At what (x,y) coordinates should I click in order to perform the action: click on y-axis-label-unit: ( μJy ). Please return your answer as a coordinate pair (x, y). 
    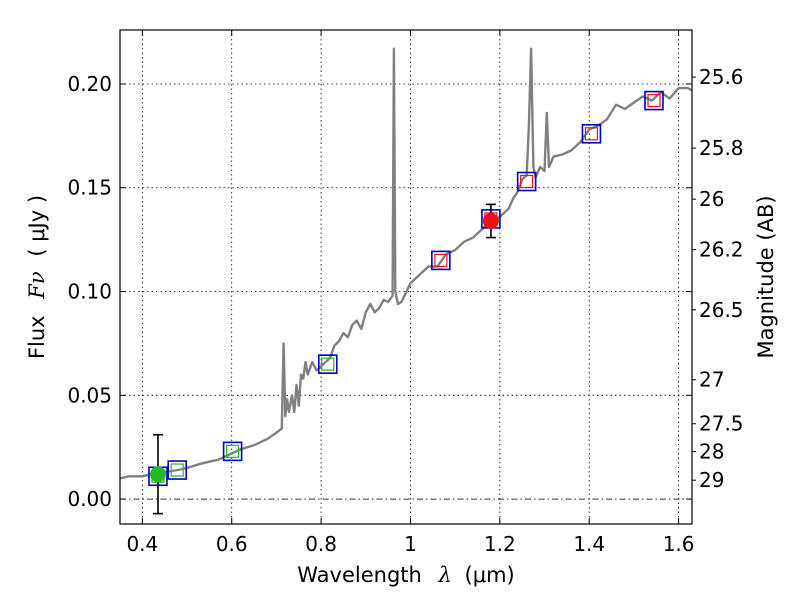
    Looking at the image, I should click on (37, 226).